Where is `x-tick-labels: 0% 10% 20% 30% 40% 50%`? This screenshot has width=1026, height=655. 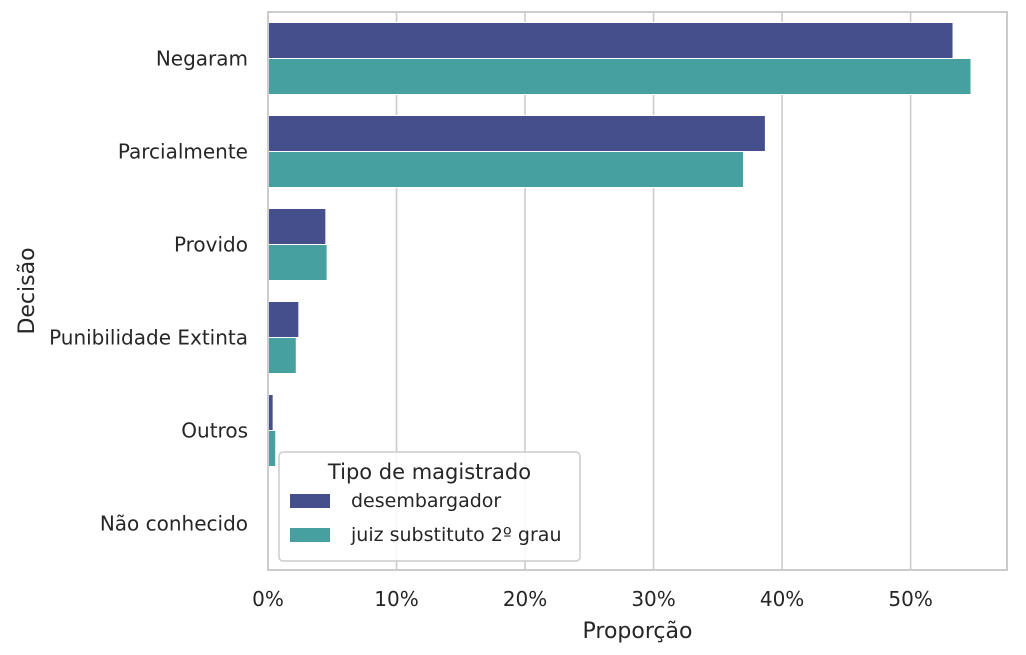 x-tick-labels: 0% 10% 20% 30% 40% 50% is located at coordinates (592, 599).